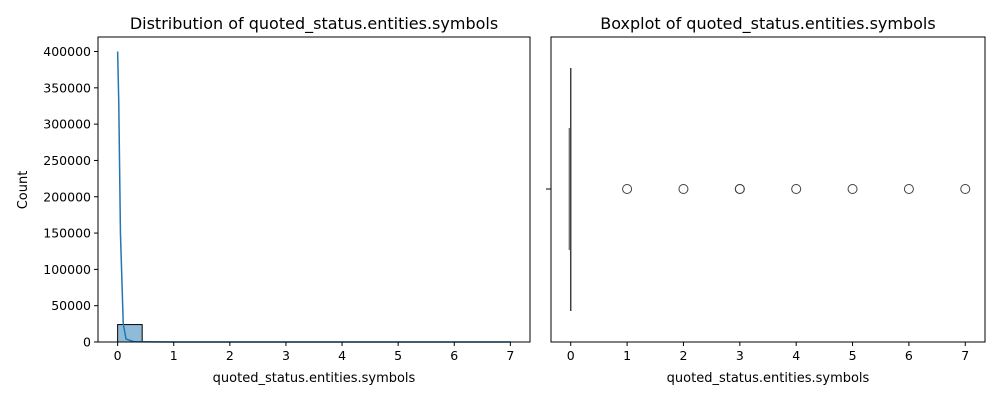 This screenshot has width=1000, height=400. I want to click on boxplot-x-tick-label-3: 3, so click(740, 355).